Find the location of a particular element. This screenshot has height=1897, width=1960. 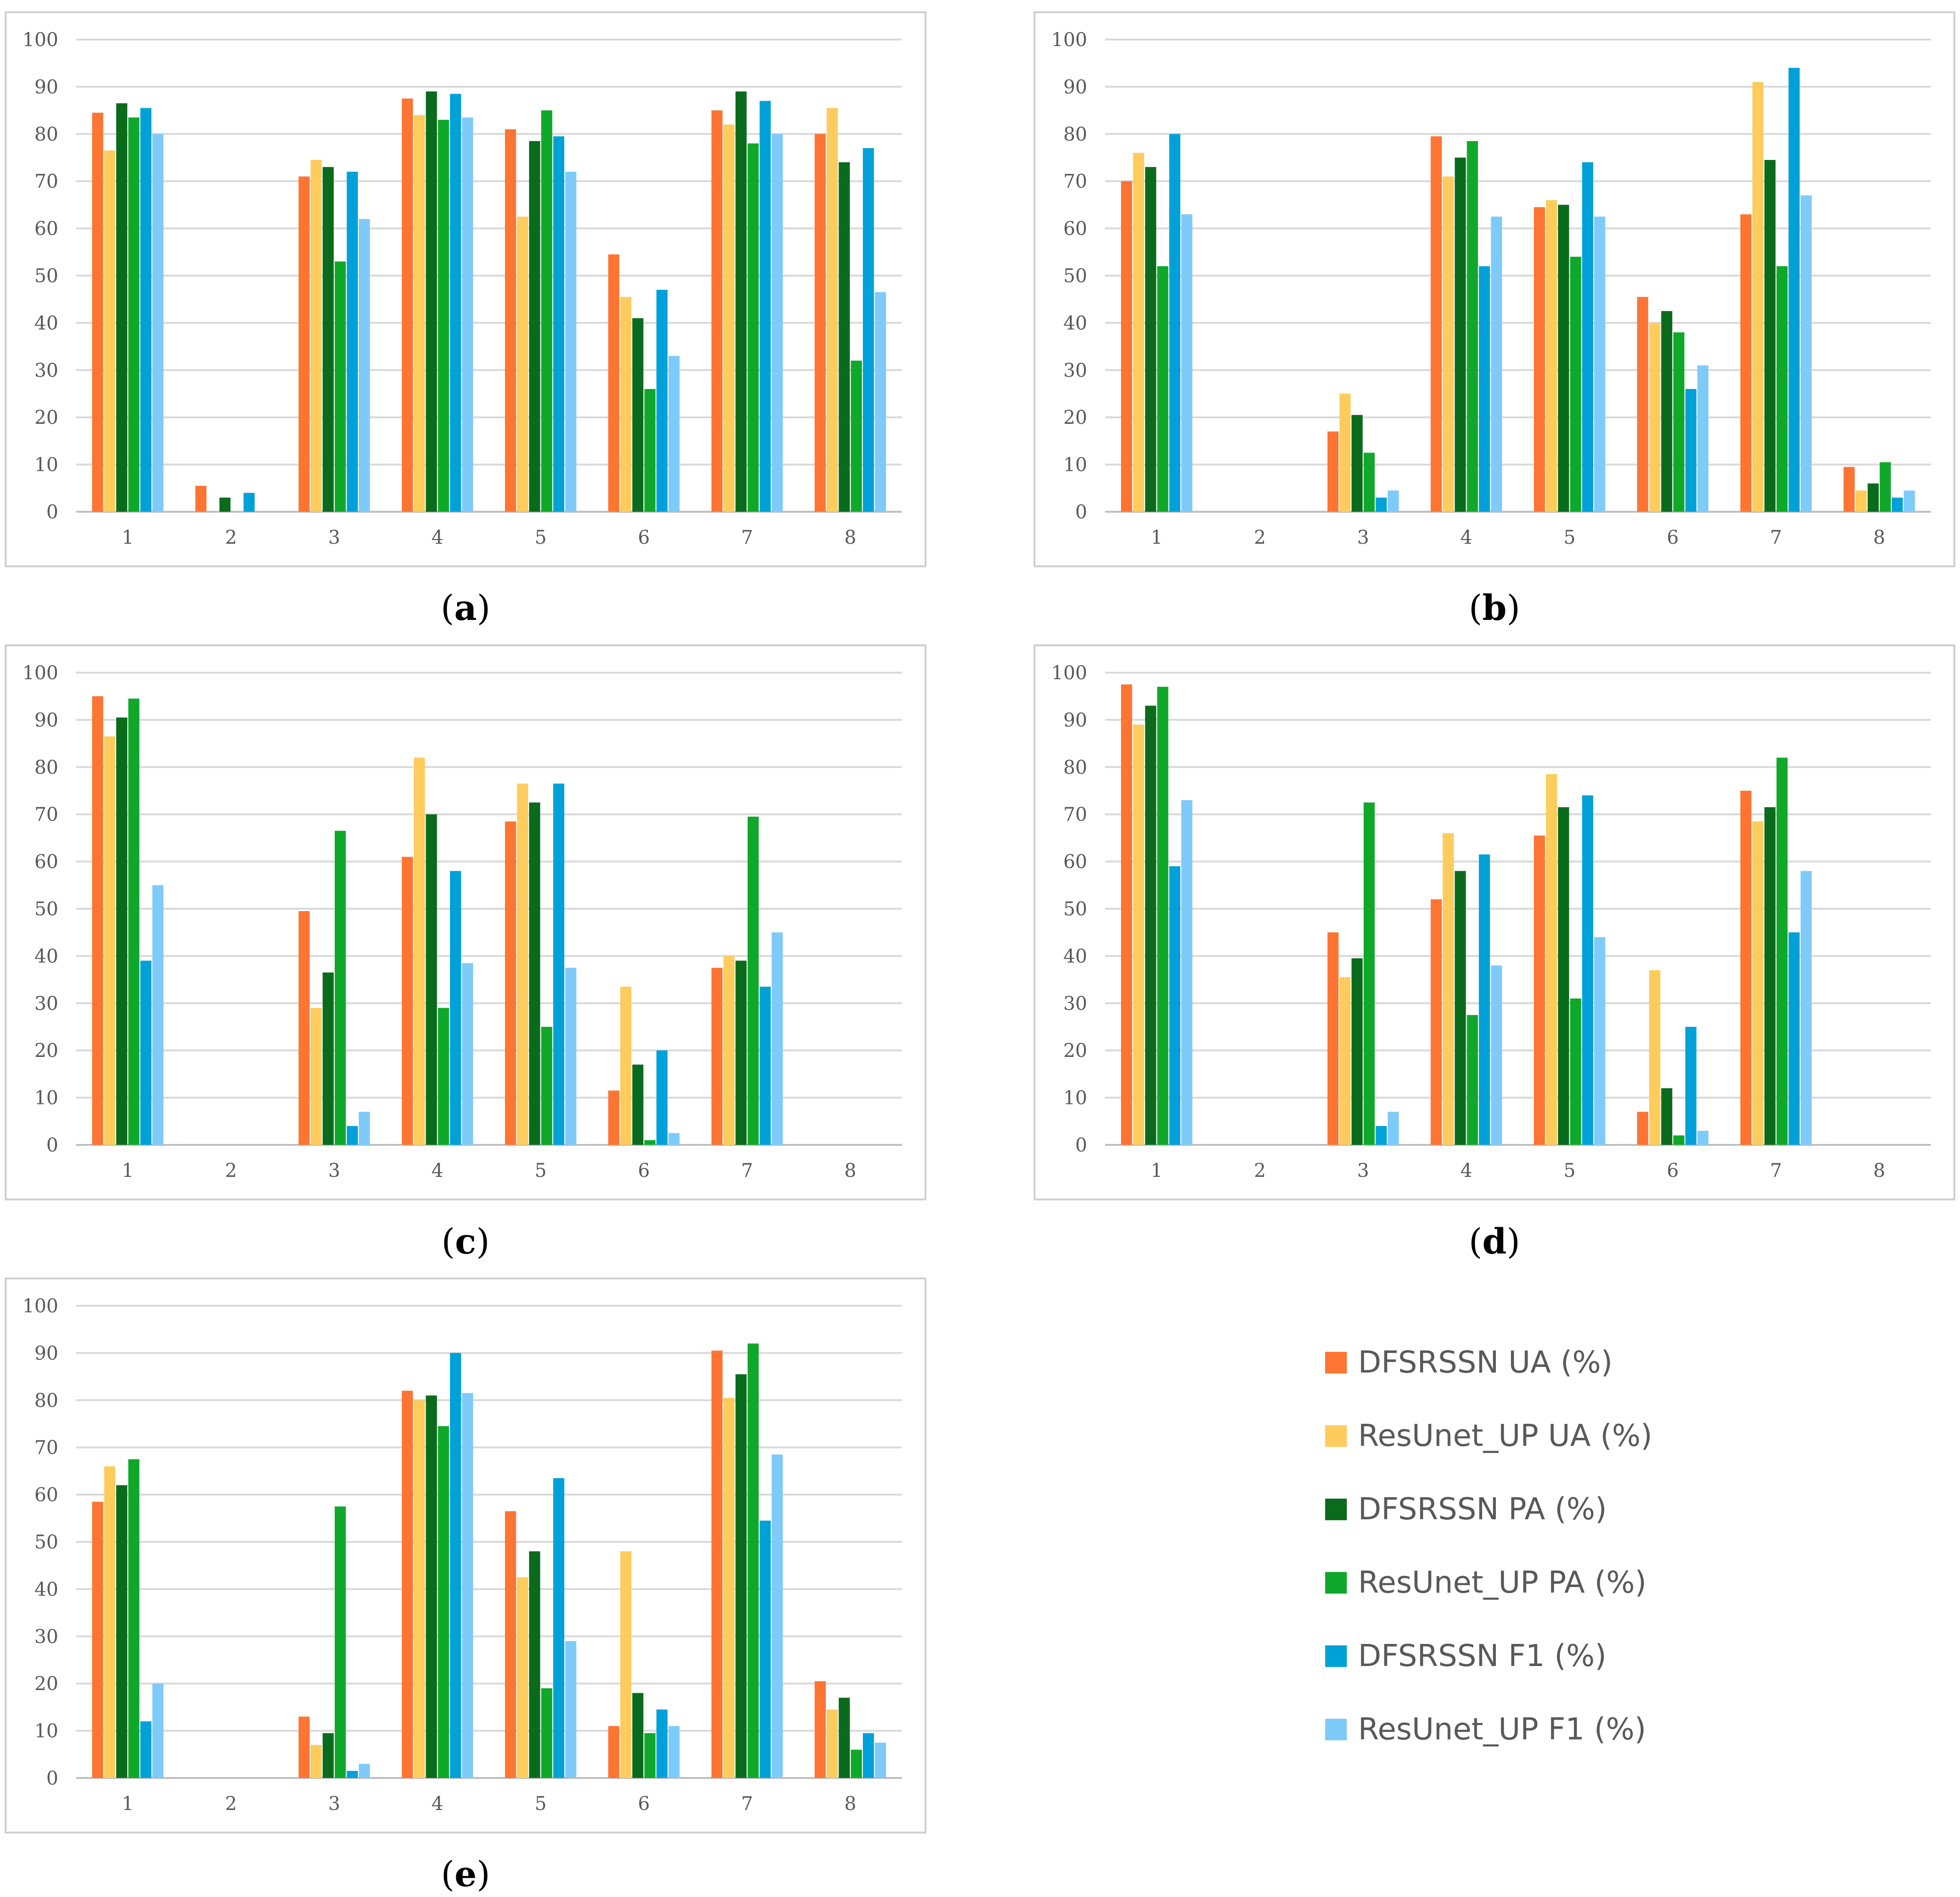

bar-c-s6-c5 is located at coordinates (571, 1056).